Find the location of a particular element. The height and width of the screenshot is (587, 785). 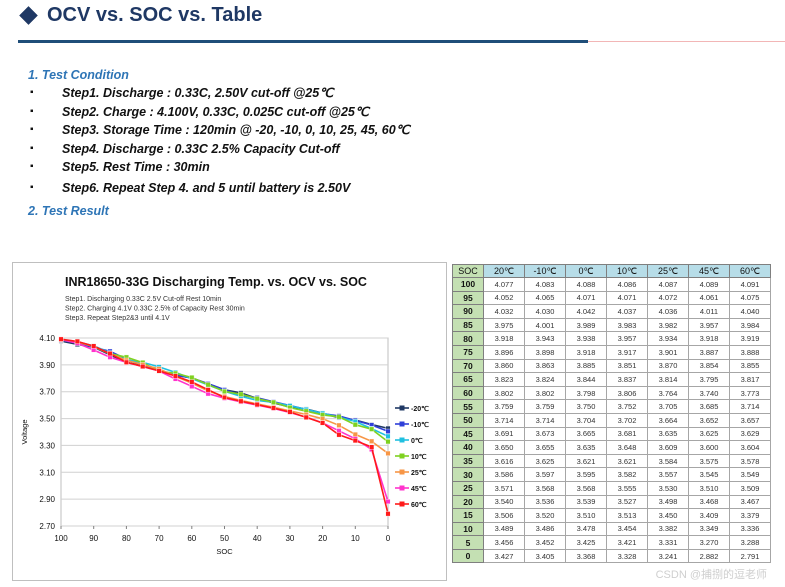

soc-cell: 75 is located at coordinates (468, 352).